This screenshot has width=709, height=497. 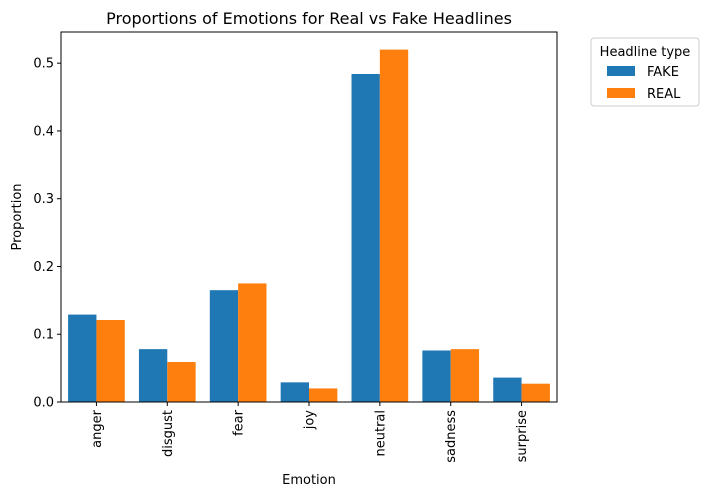 I want to click on bar-real-anger, so click(x=110, y=361).